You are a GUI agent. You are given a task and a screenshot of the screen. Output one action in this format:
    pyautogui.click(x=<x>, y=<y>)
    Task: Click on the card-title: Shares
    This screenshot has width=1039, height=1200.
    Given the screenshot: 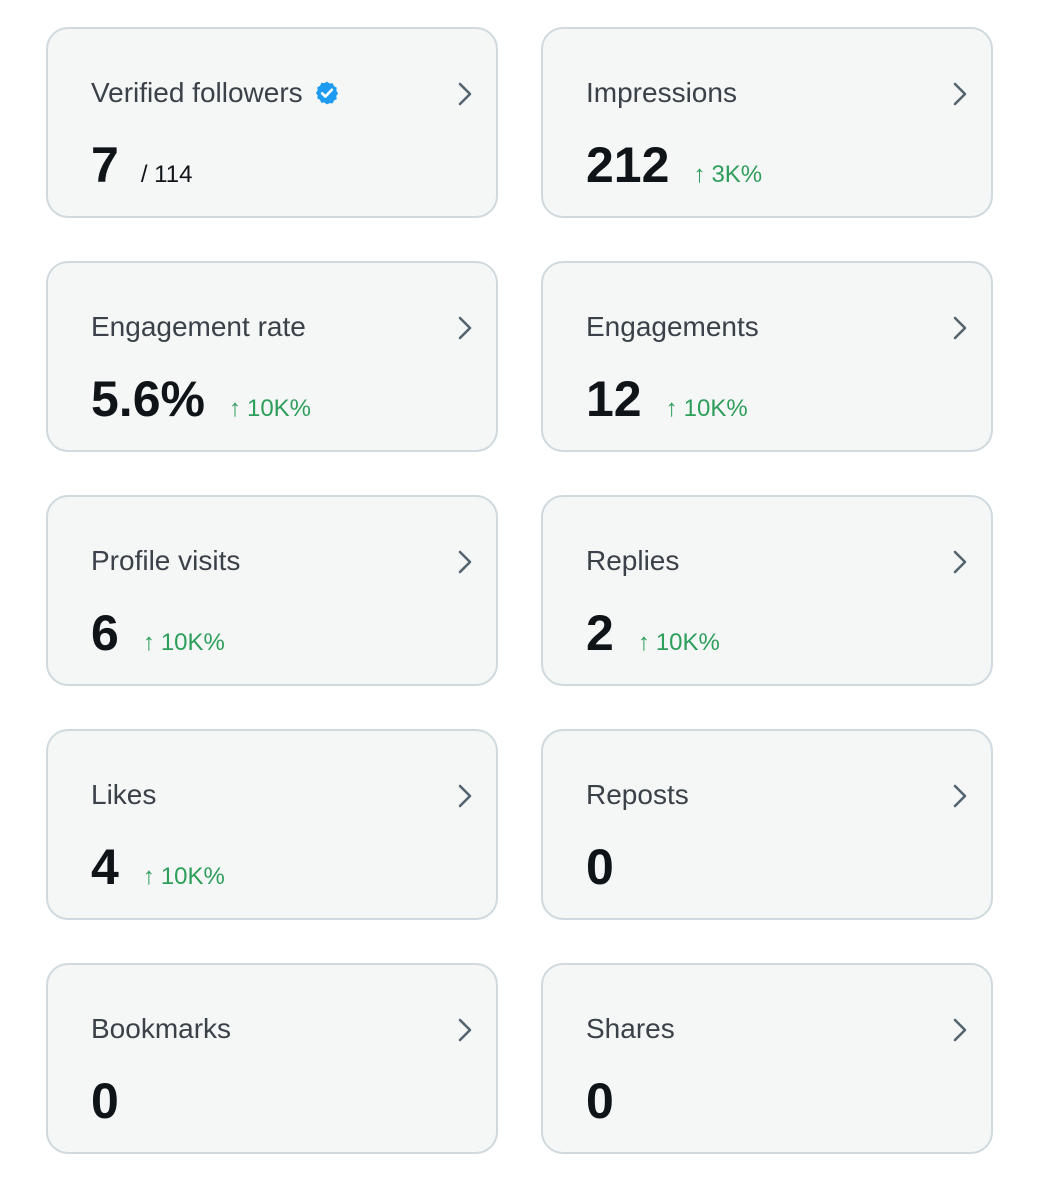 What is the action you would take?
    pyautogui.click(x=630, y=1029)
    